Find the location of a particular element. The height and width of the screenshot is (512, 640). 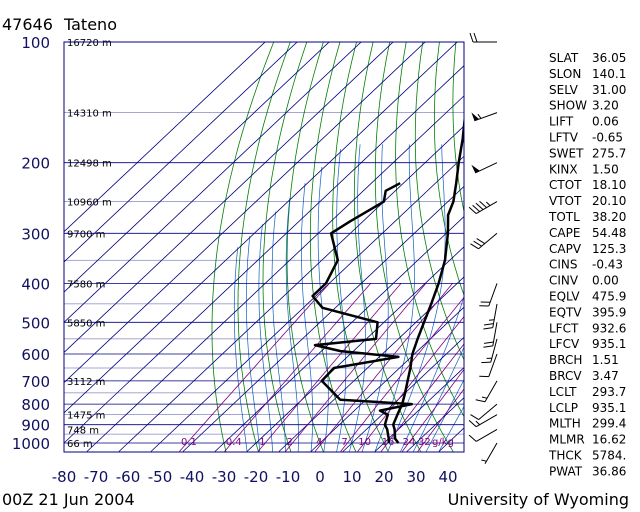

pressure-tick-label: 300 is located at coordinates (35, 234).